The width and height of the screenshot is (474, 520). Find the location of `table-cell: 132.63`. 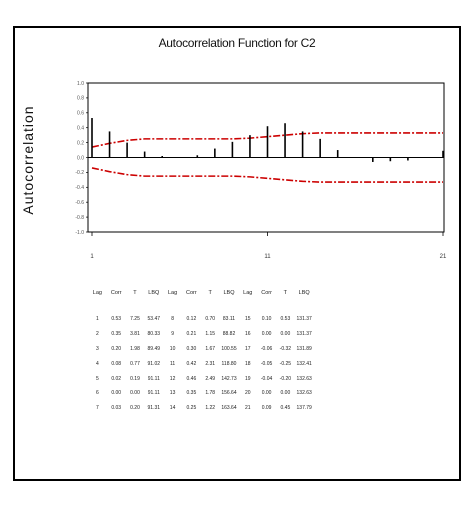

table-cell: 132.63 is located at coordinates (304, 393).